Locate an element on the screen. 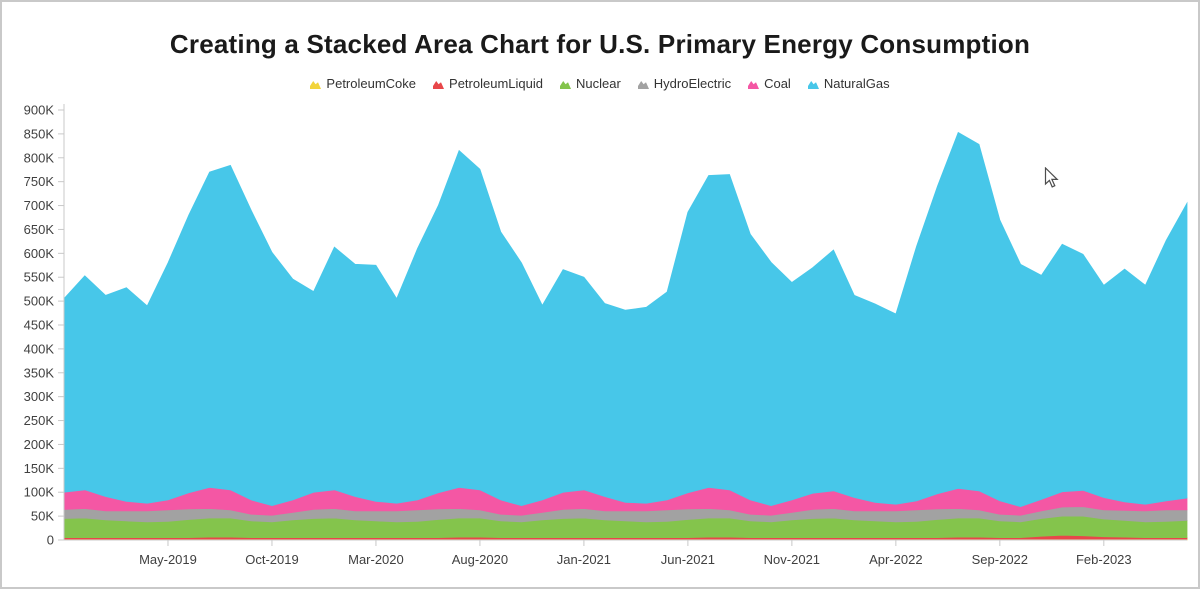 The width and height of the screenshot is (1200, 589). legend-item-PetroleumCoke: PetroleumCoke is located at coordinates (363, 83).